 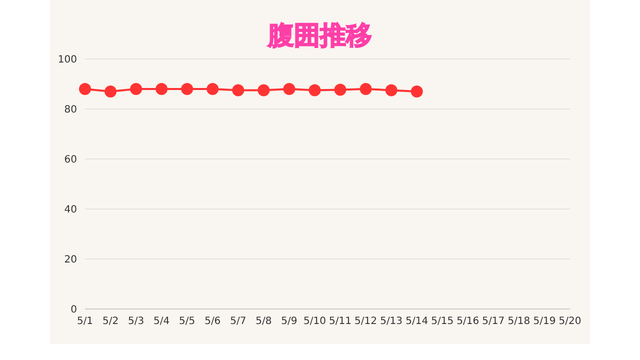 What do you see at coordinates (544, 322) in the screenshot?
I see `x-tick-label: 5/19` at bounding box center [544, 322].